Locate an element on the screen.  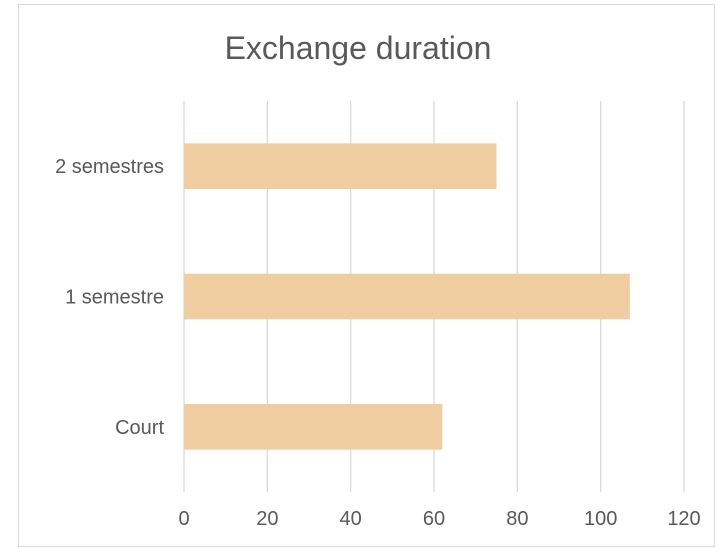
x-tick-label: 20 is located at coordinates (267, 519).